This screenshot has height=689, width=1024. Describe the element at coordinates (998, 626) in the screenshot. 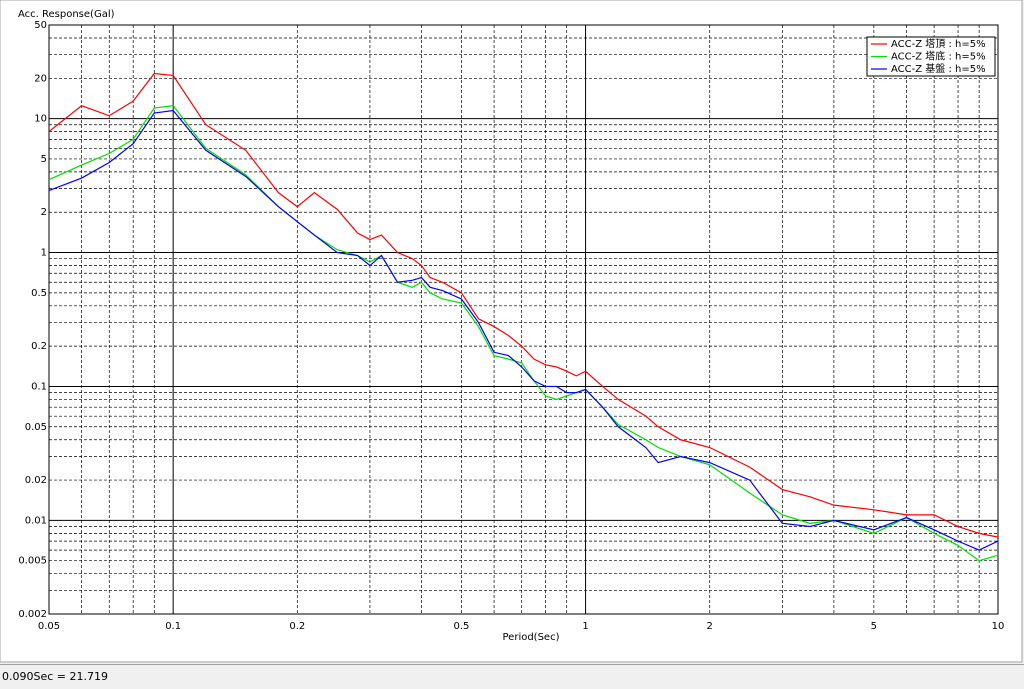

I see `x-tick-label: 10` at that location.